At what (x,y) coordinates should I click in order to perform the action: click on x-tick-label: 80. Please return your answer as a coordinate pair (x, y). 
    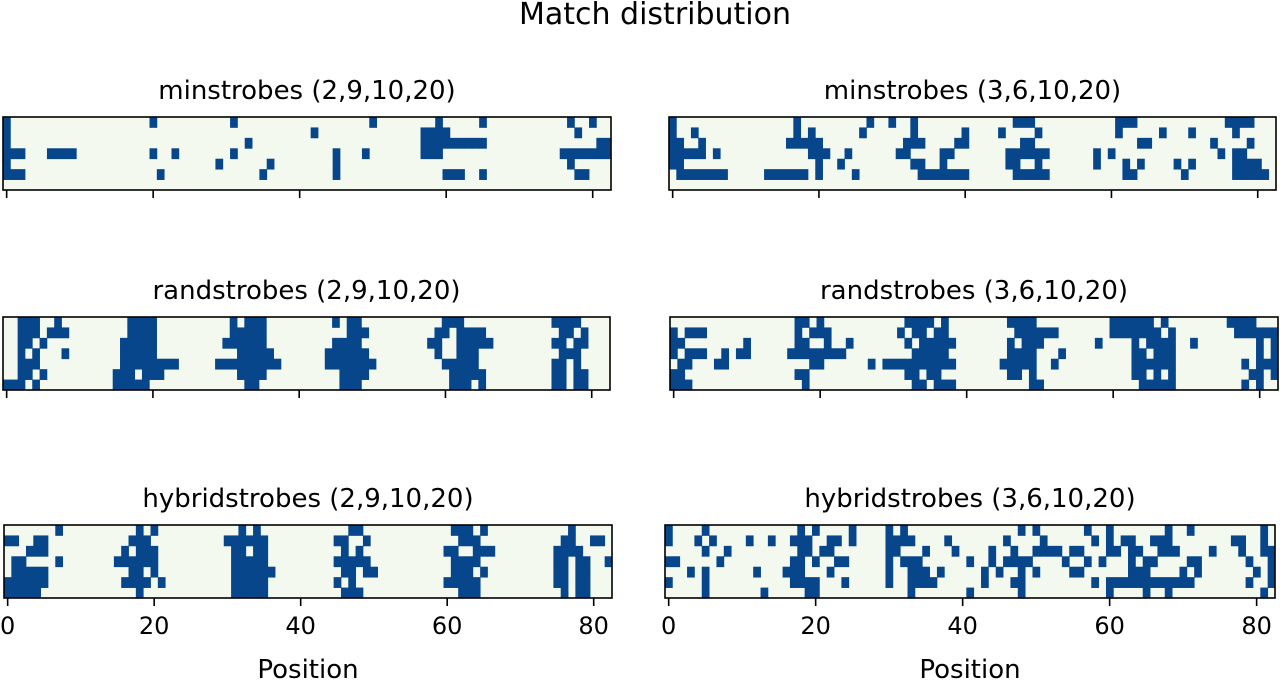
    Looking at the image, I should click on (593, 626).